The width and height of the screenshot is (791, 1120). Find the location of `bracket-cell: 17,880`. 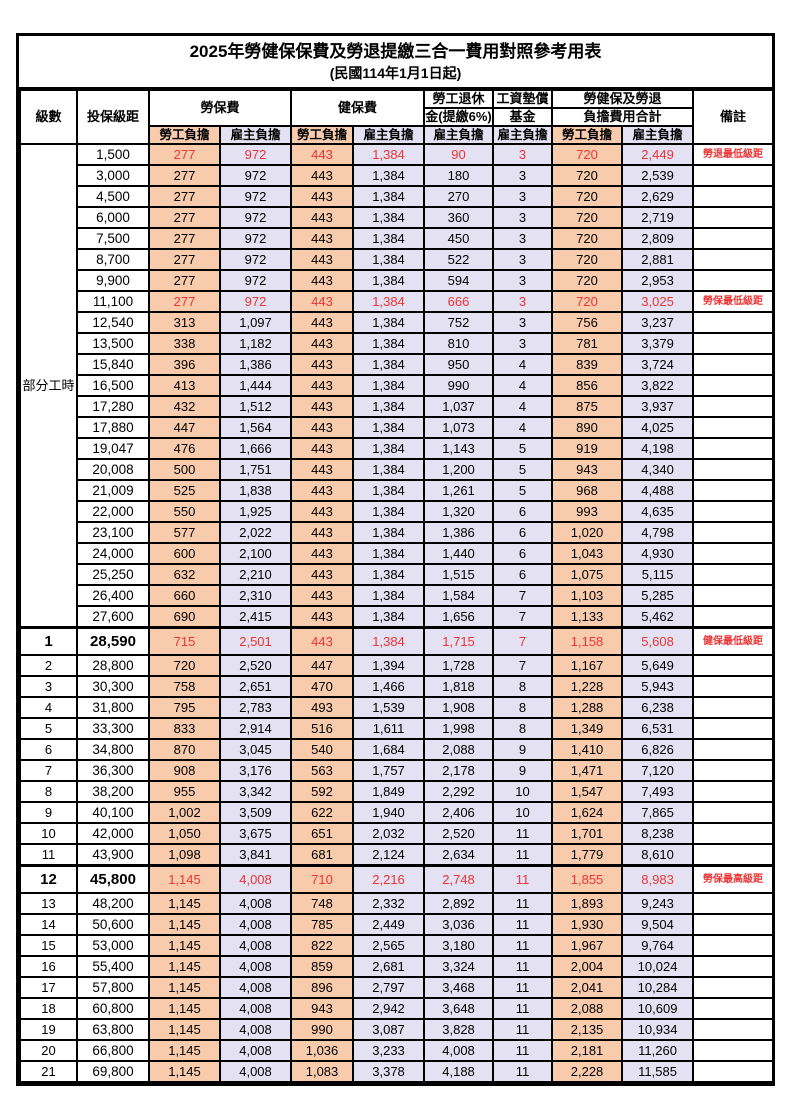

bracket-cell: 17,880 is located at coordinates (113, 427).